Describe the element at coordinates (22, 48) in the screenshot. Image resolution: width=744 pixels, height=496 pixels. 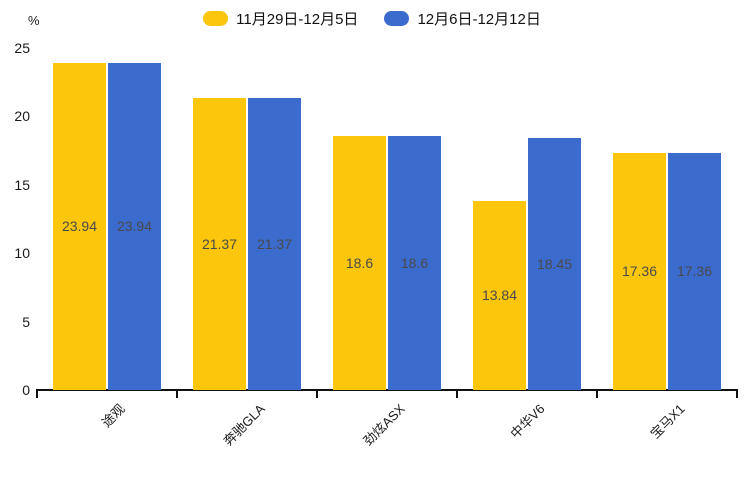
I see `y-tick-label: 25` at that location.